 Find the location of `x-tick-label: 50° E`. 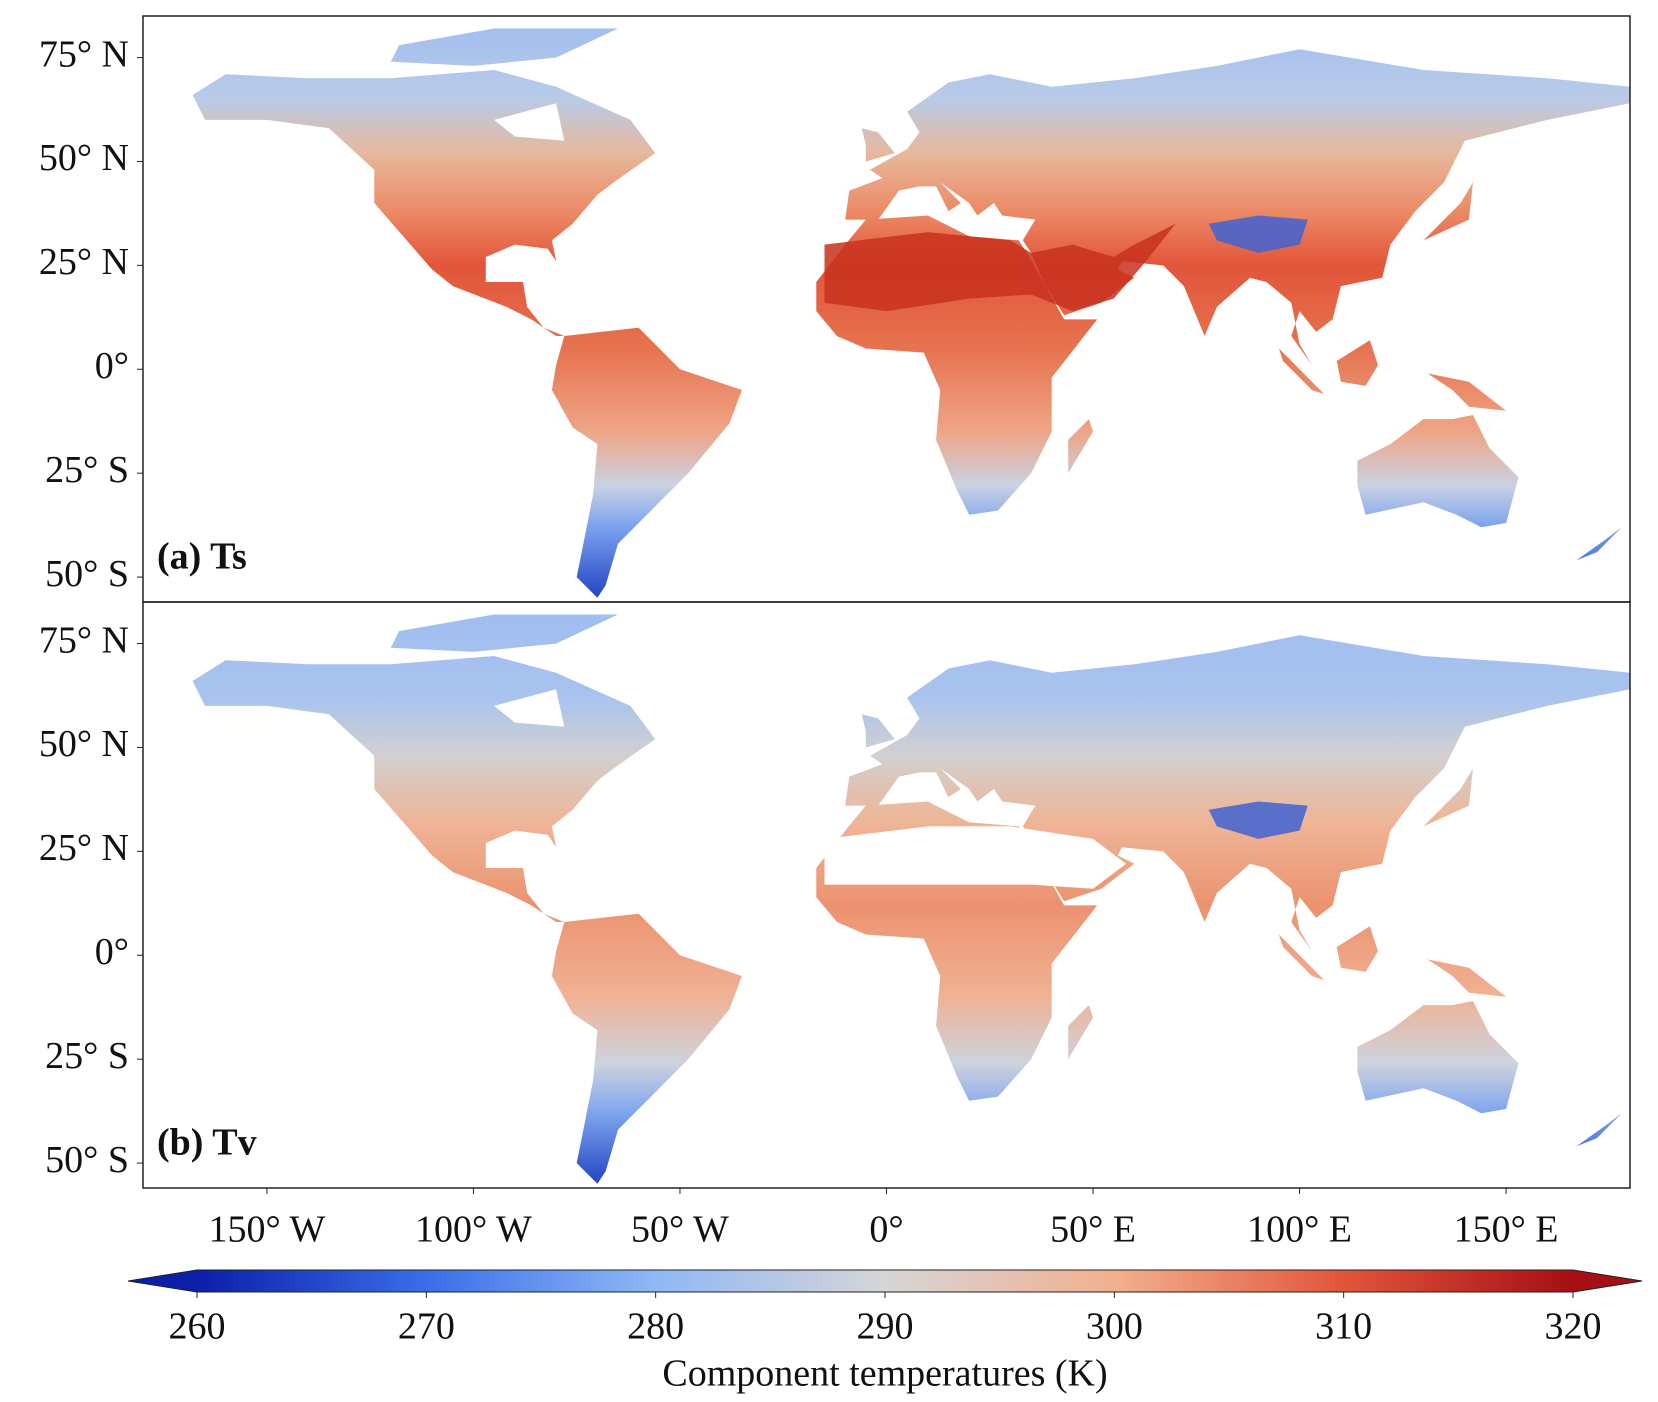

x-tick-label: 50° E is located at coordinates (1093, 1230).